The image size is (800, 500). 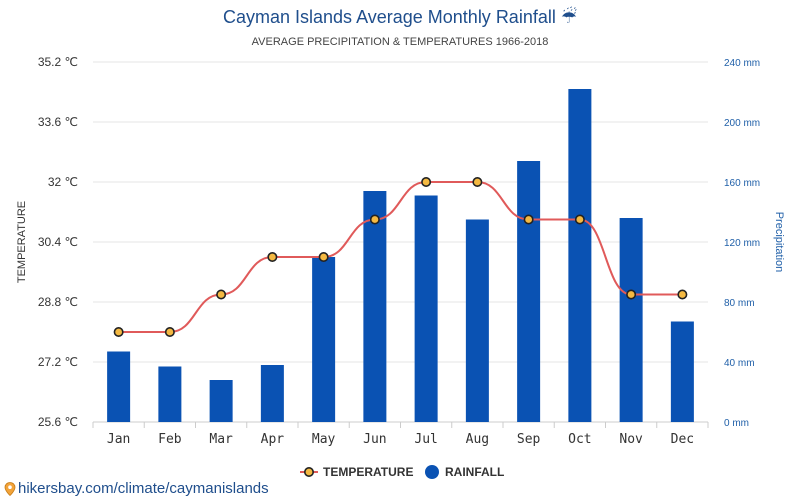 What do you see at coordinates (221, 439) in the screenshot?
I see `x-tick-label: Mar` at bounding box center [221, 439].